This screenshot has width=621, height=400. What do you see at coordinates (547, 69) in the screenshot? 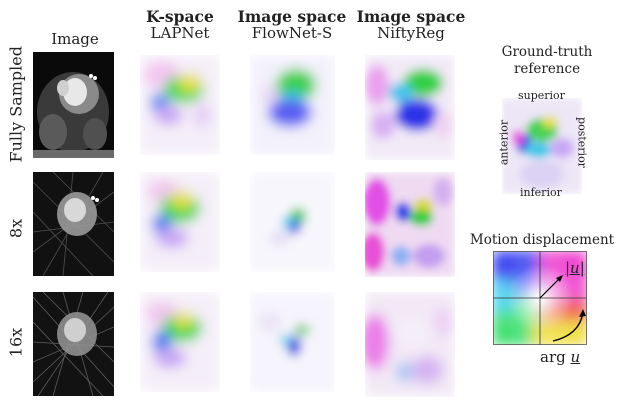
I see `ground-truth-title-line2: reference` at bounding box center [547, 69].